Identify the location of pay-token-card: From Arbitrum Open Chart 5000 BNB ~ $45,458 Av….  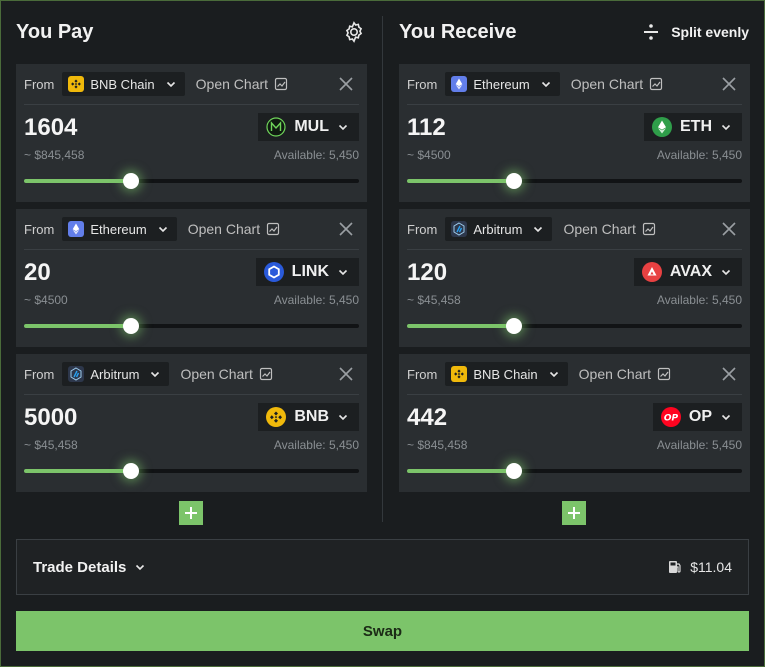
(191, 423).